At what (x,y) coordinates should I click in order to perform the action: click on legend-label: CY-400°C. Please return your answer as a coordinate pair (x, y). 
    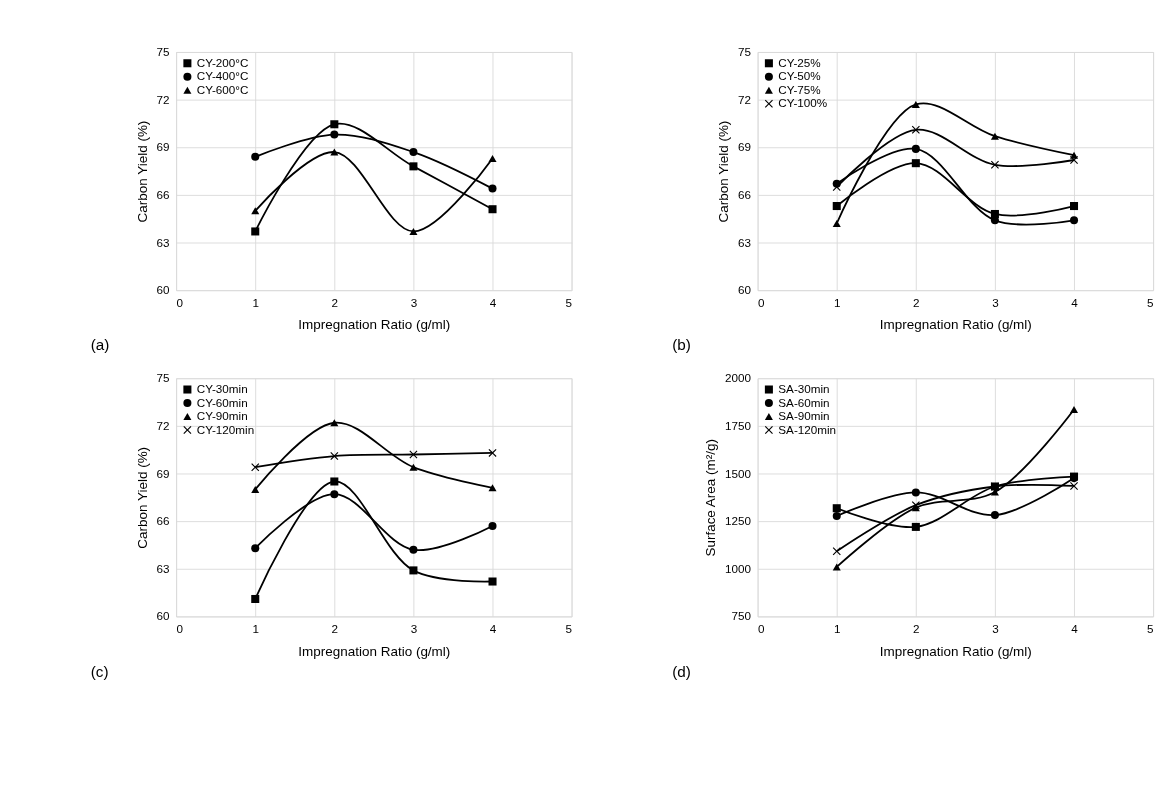
    Looking at the image, I should click on (222, 76).